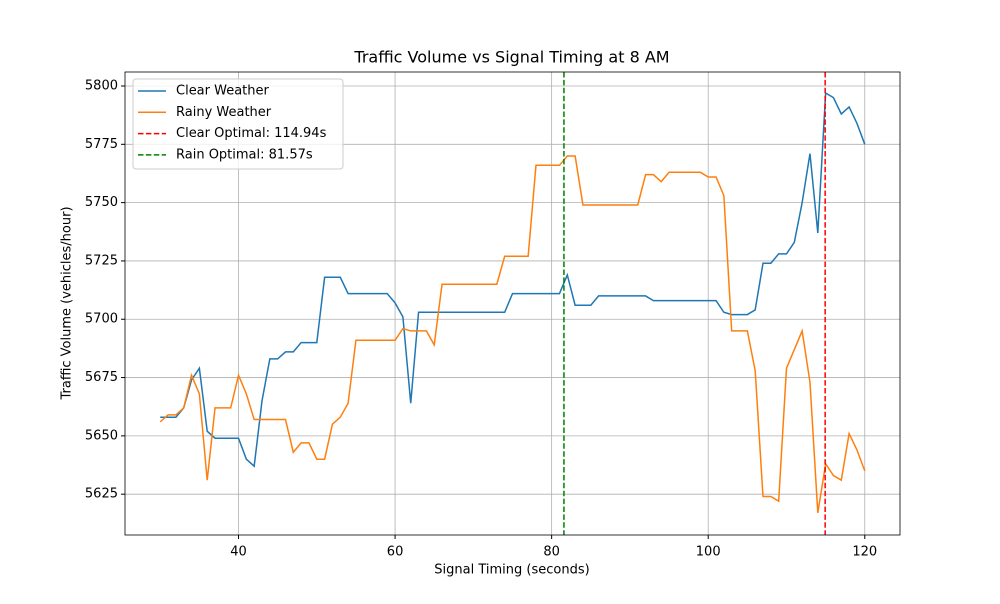 This screenshot has width=1000, height=604. I want to click on y-tick-label: 5775, so click(101, 144).